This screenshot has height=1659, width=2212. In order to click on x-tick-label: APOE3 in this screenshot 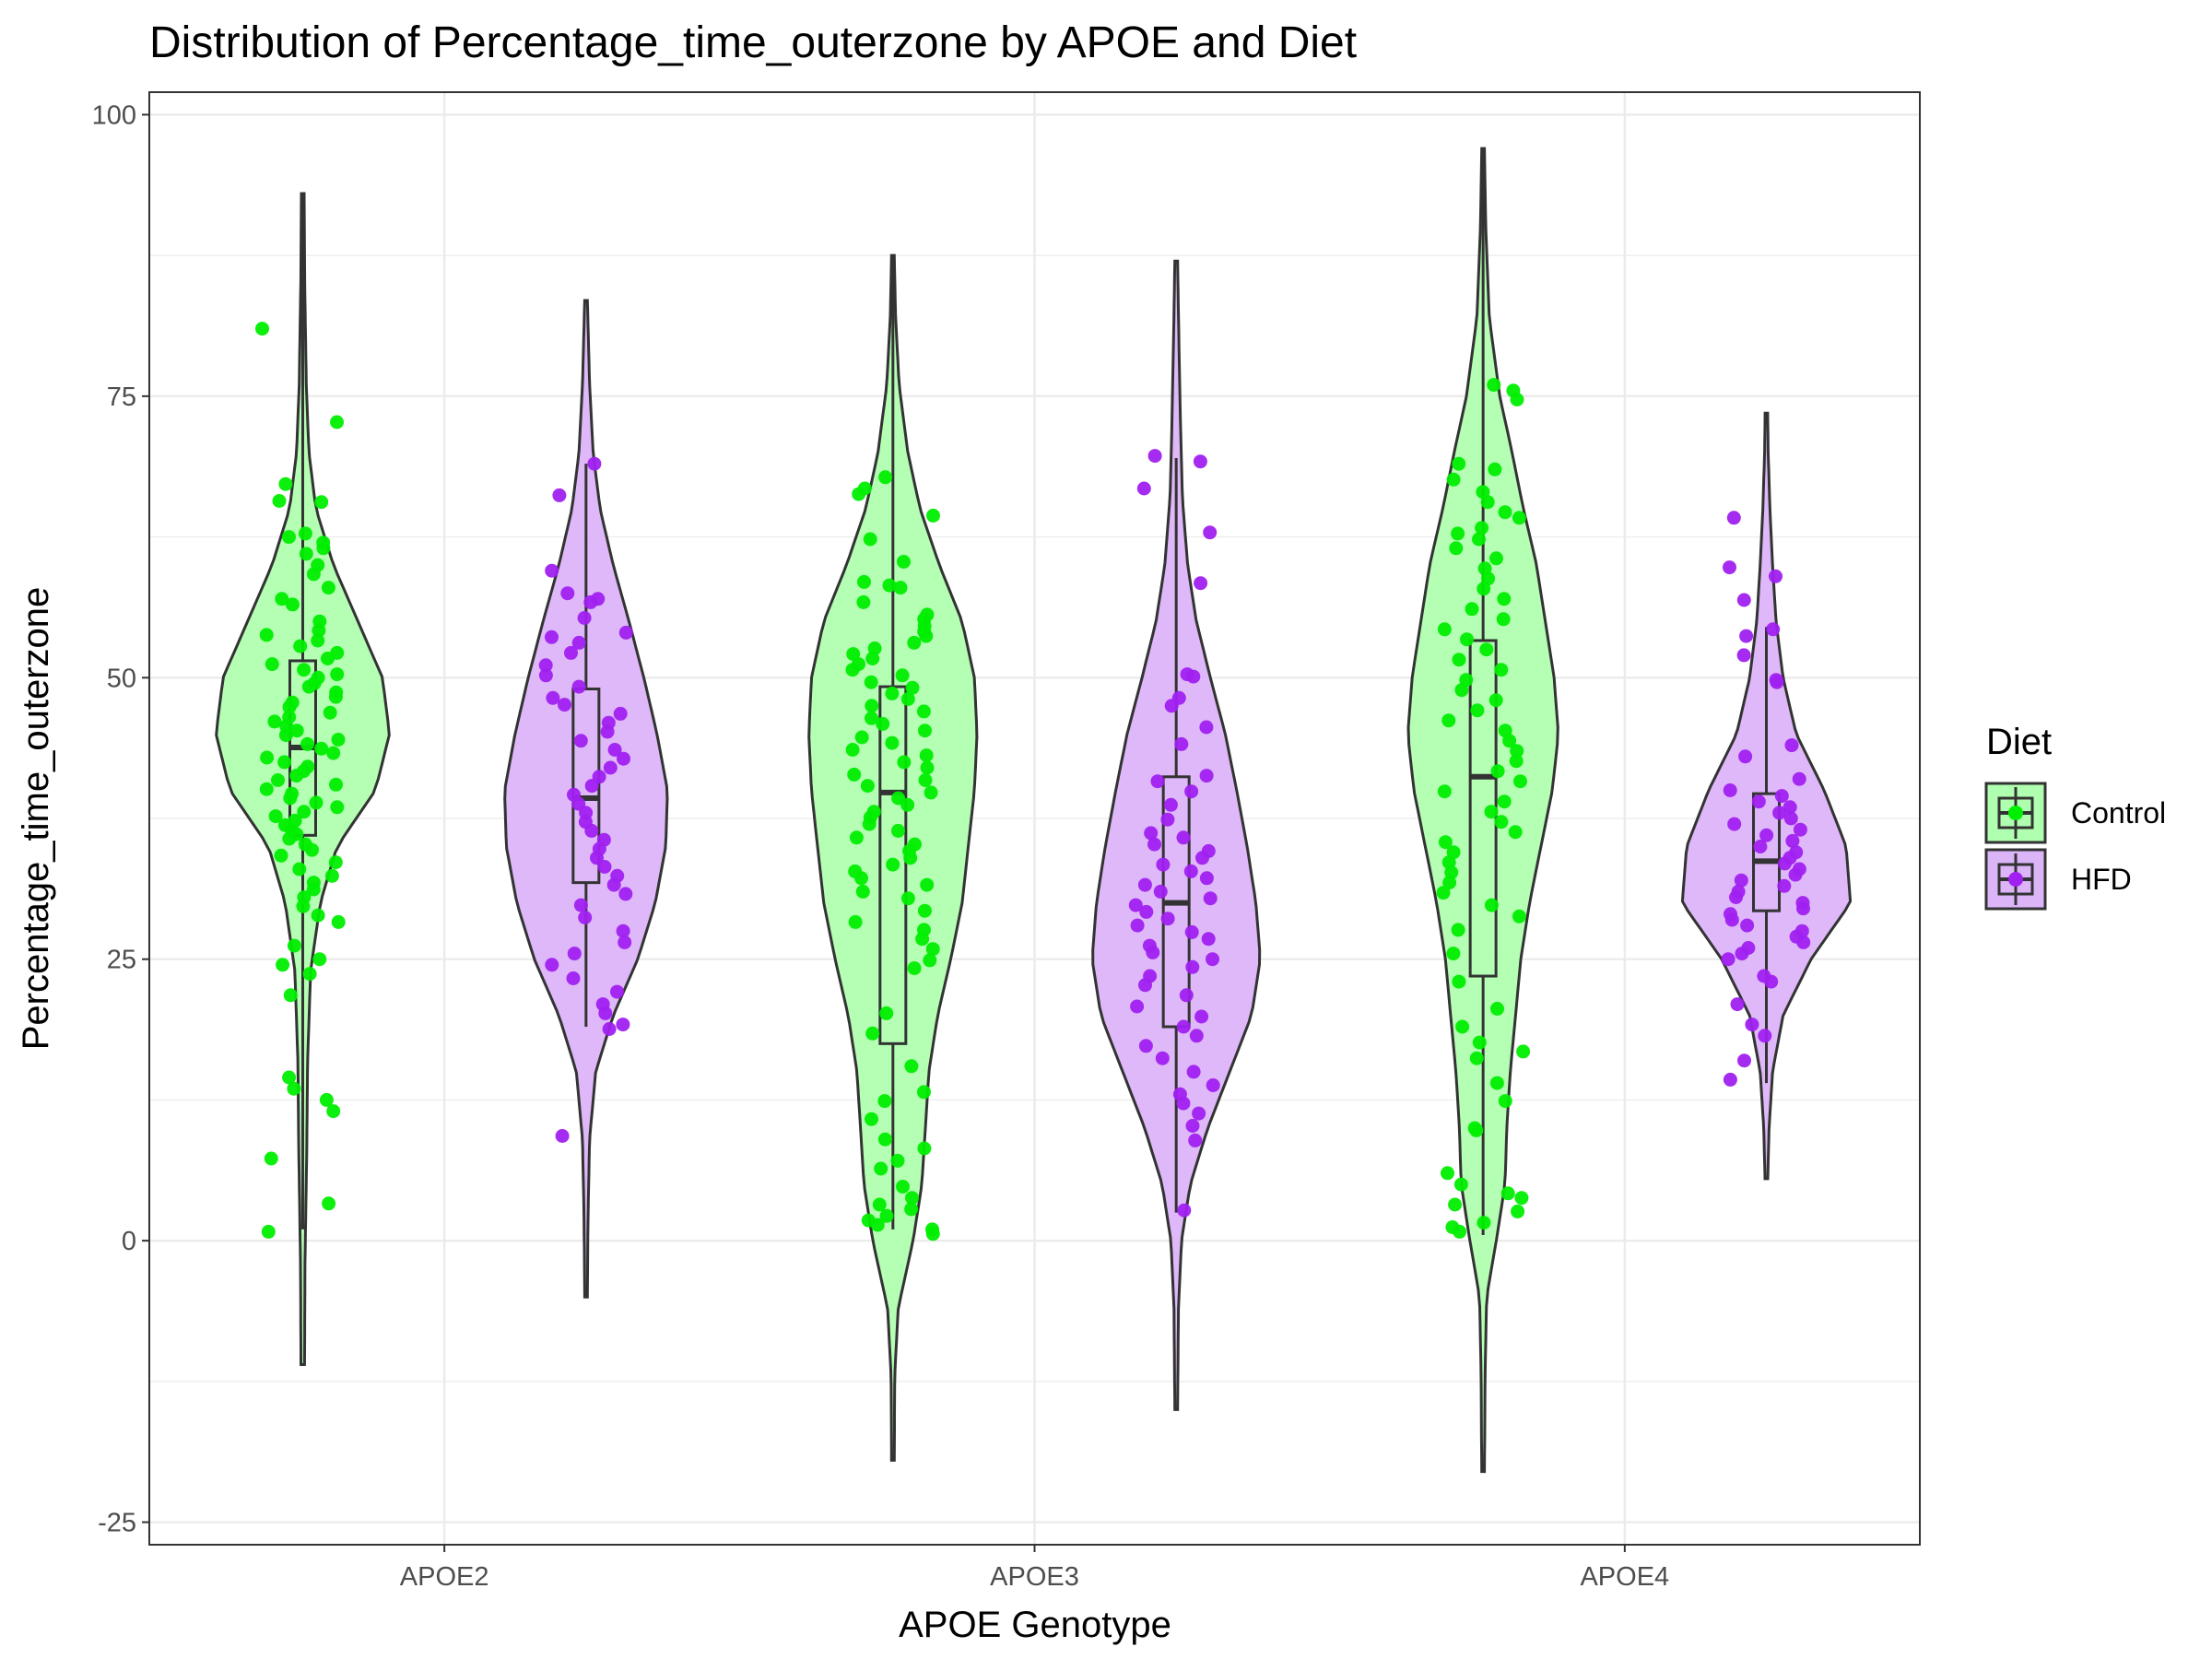, I will do `click(1034, 1577)`.